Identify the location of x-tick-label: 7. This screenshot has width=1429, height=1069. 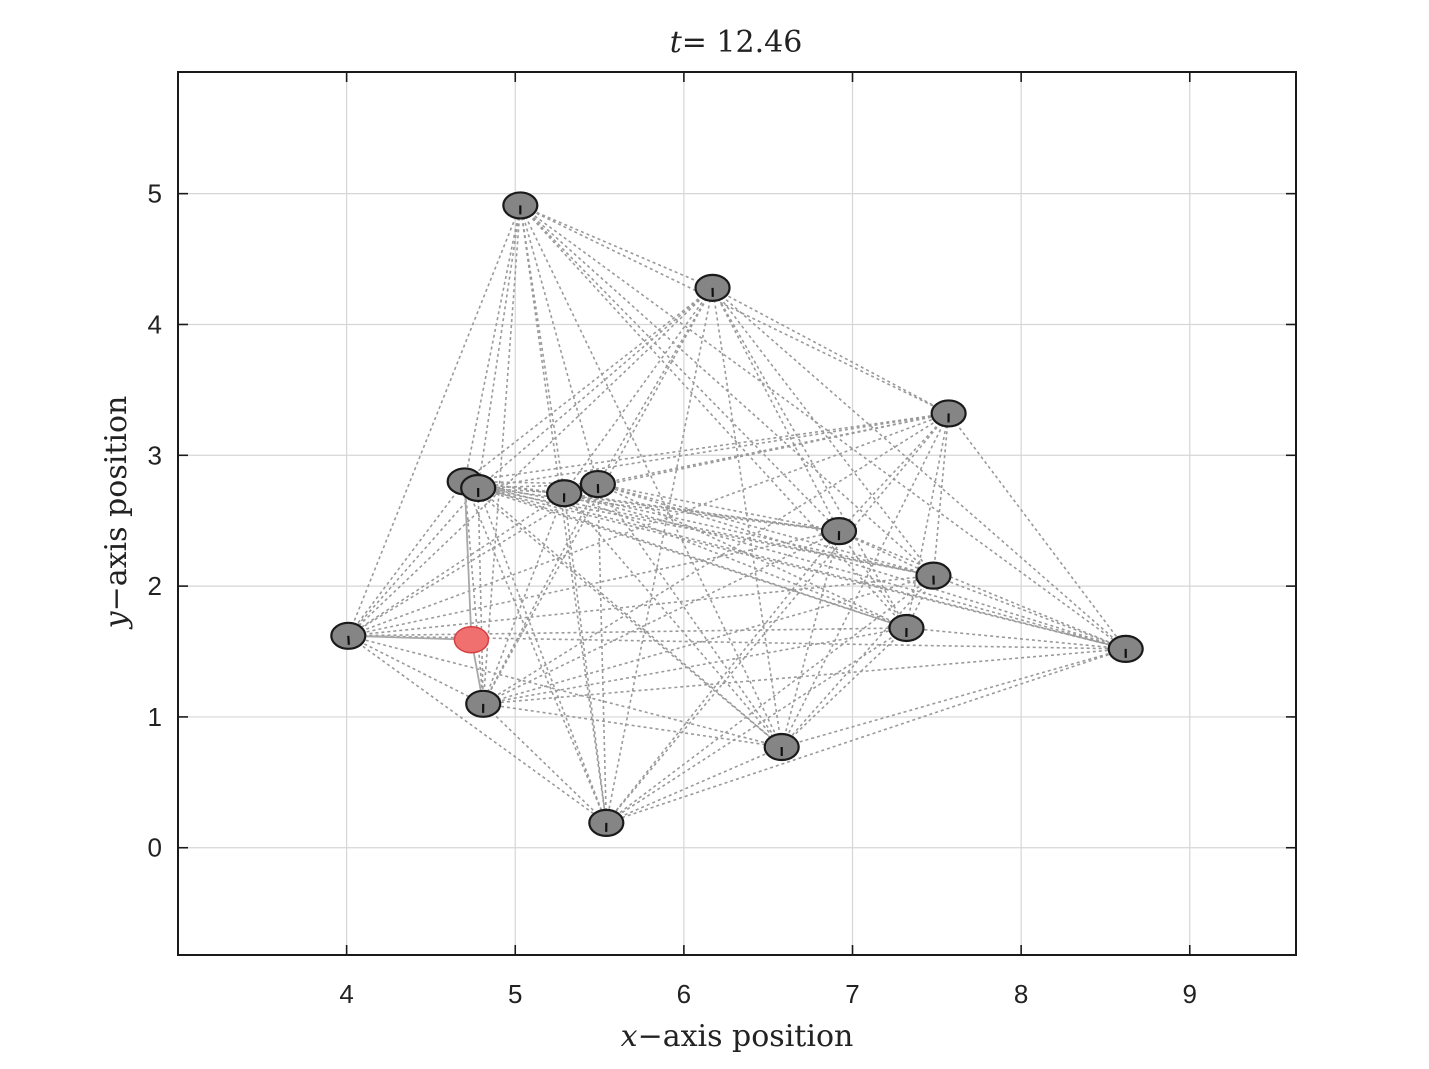
(852, 994).